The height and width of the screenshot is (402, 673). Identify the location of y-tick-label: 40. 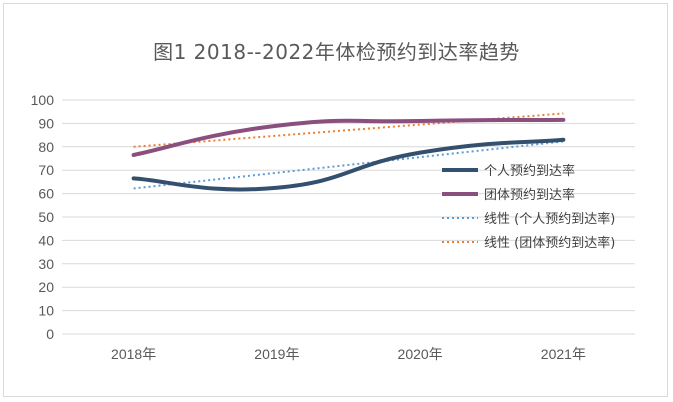
(46, 240).